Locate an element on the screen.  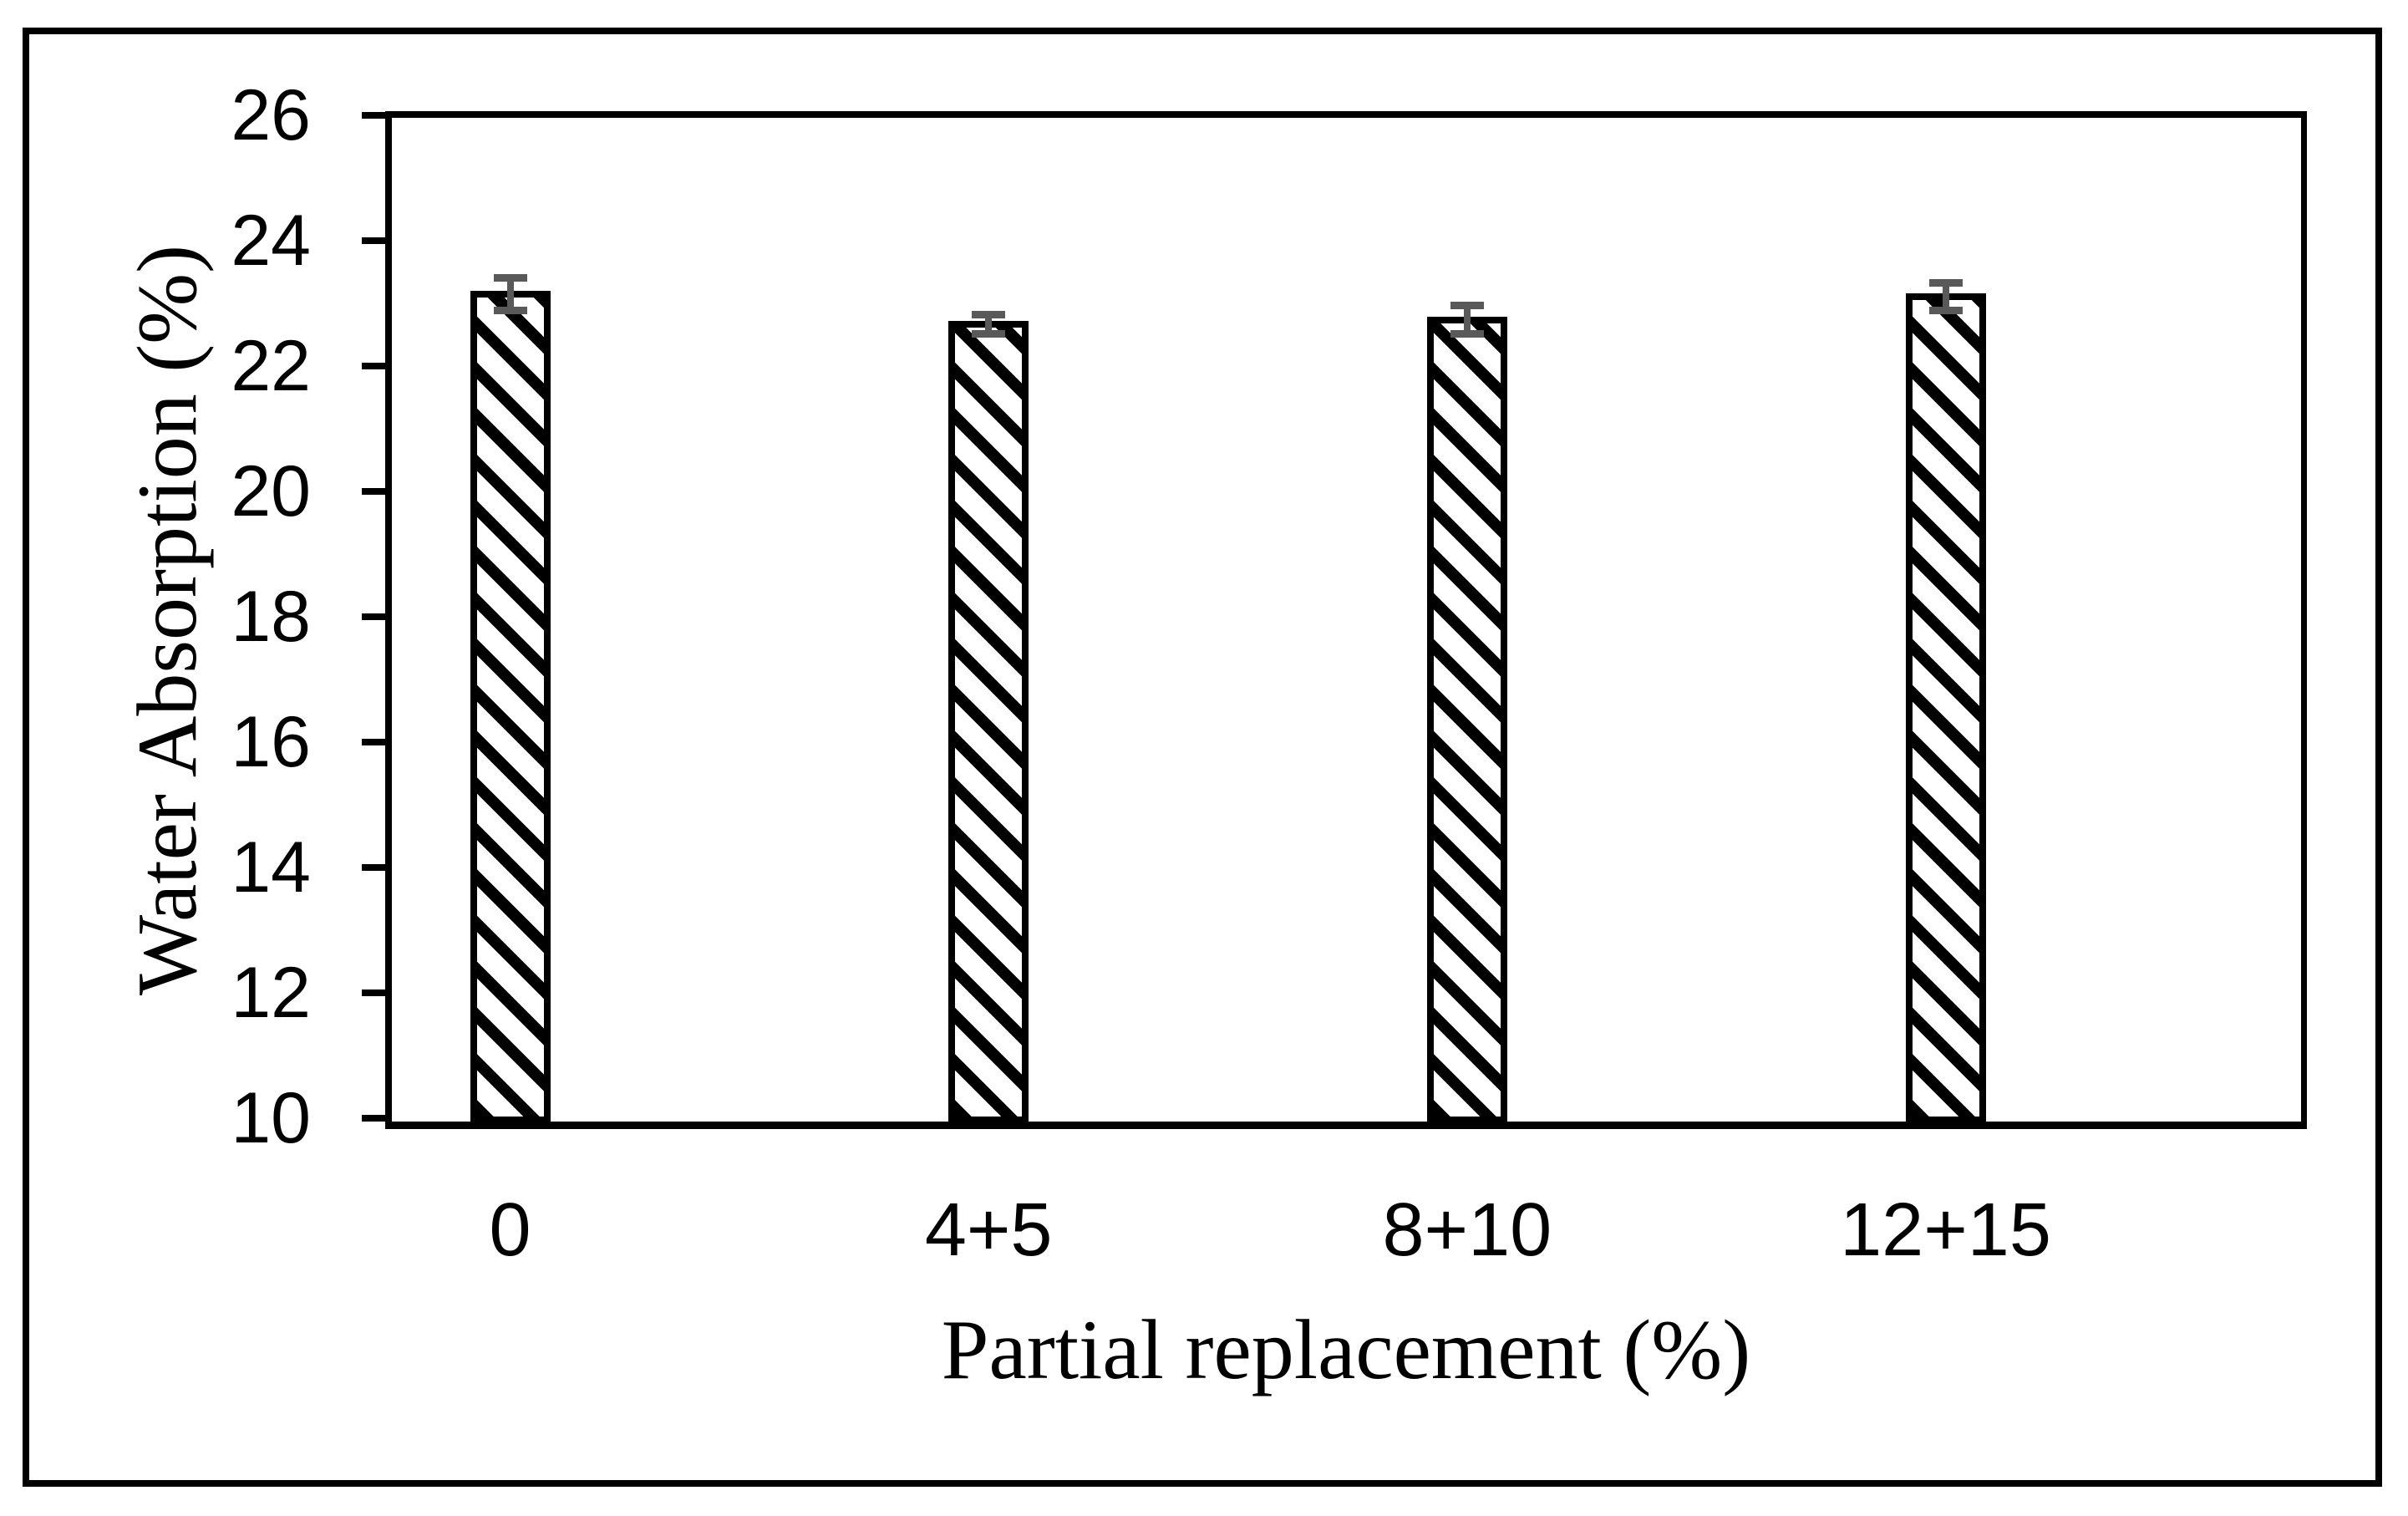
y-tick-label: 20 is located at coordinates (271, 491).